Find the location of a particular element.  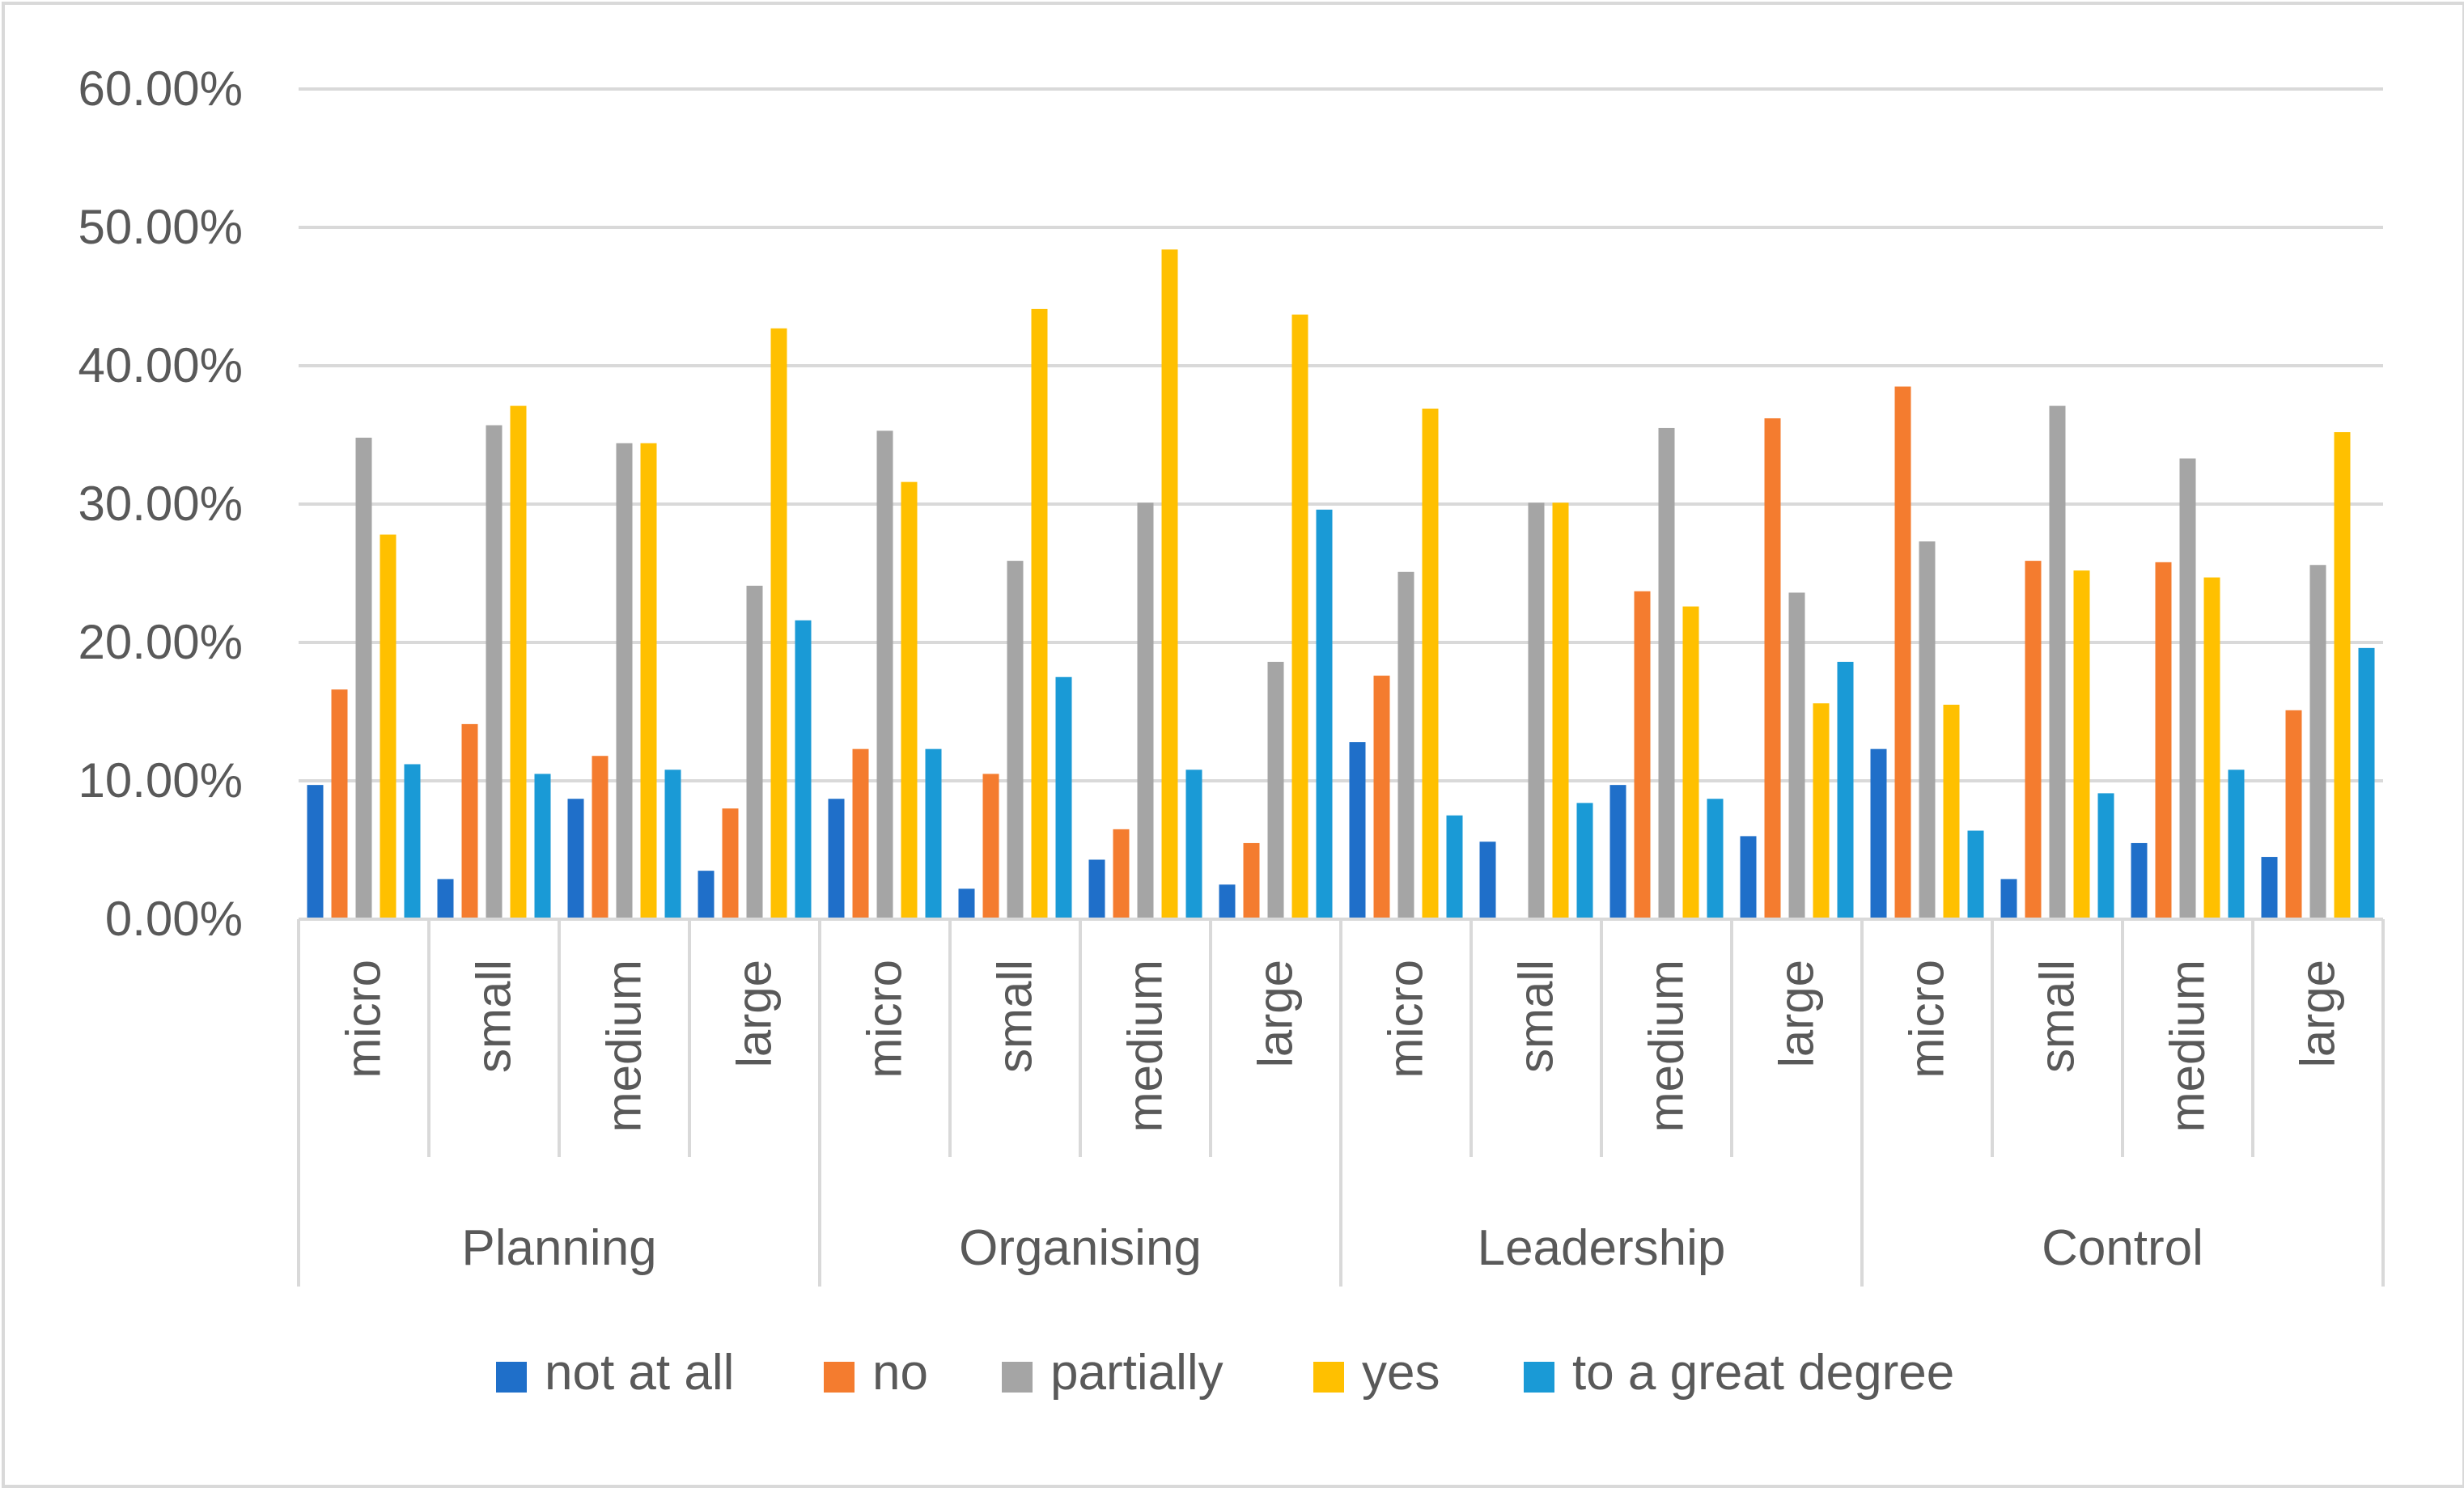

y-tick-label: 0.00% is located at coordinates (174, 919).